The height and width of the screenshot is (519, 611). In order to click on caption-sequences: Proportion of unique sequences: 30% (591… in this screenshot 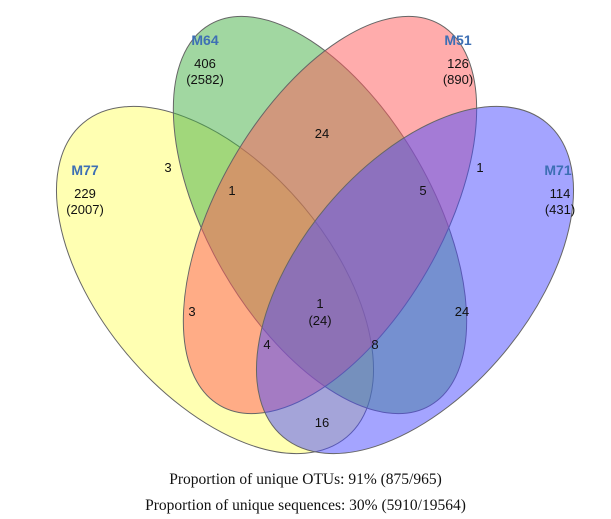, I will do `click(305, 505)`.